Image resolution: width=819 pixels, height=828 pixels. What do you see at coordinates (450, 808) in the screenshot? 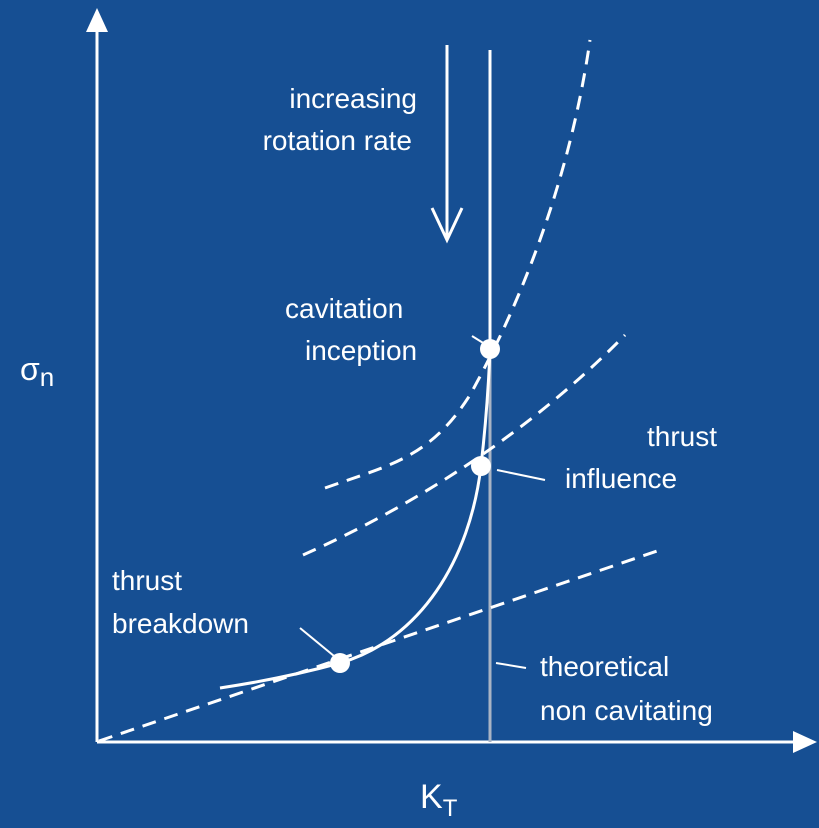
I see `x-axis-subscript: T` at bounding box center [450, 808].